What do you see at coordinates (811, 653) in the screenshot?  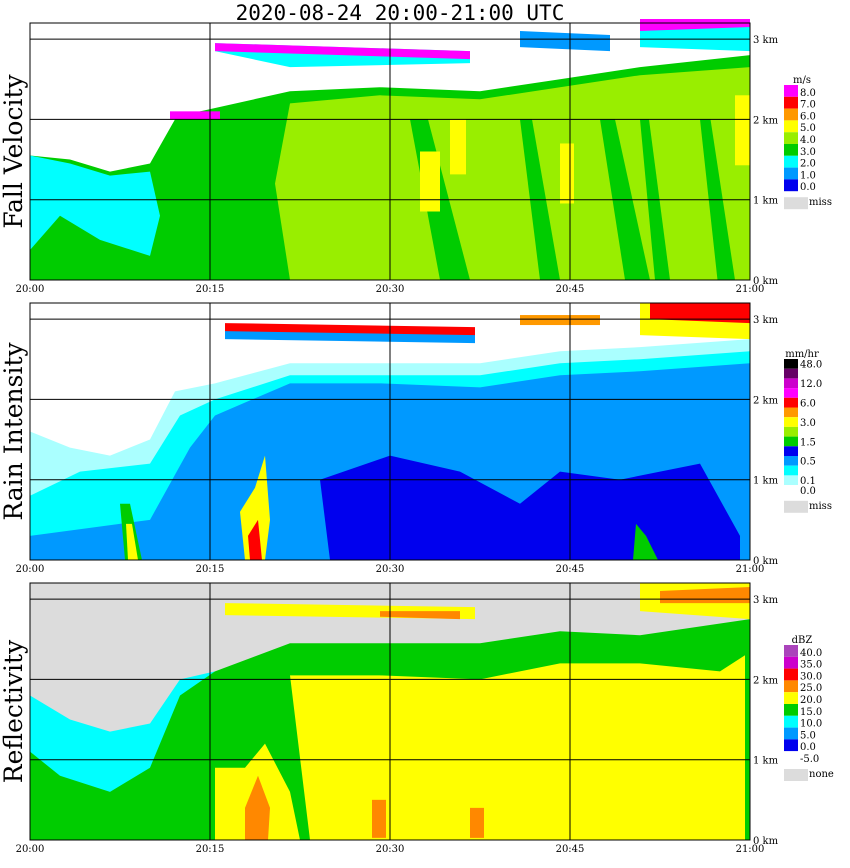 I see `legend-label: 40.0` at bounding box center [811, 653].